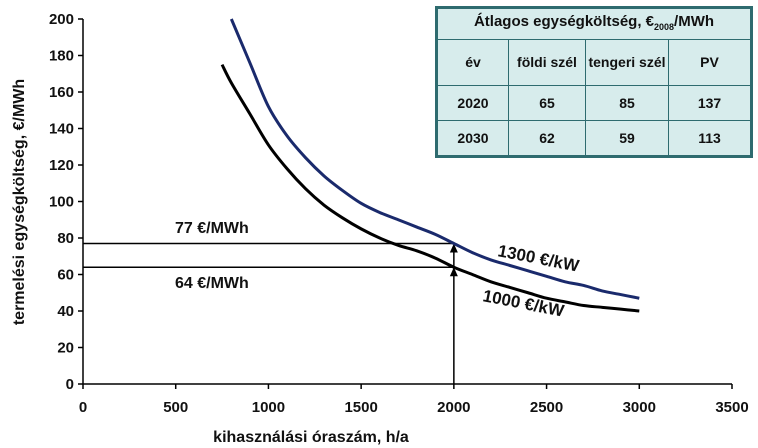 This screenshot has width=758, height=448. I want to click on x-axis-title: kihasználási óraszám, h/a, so click(311, 437).